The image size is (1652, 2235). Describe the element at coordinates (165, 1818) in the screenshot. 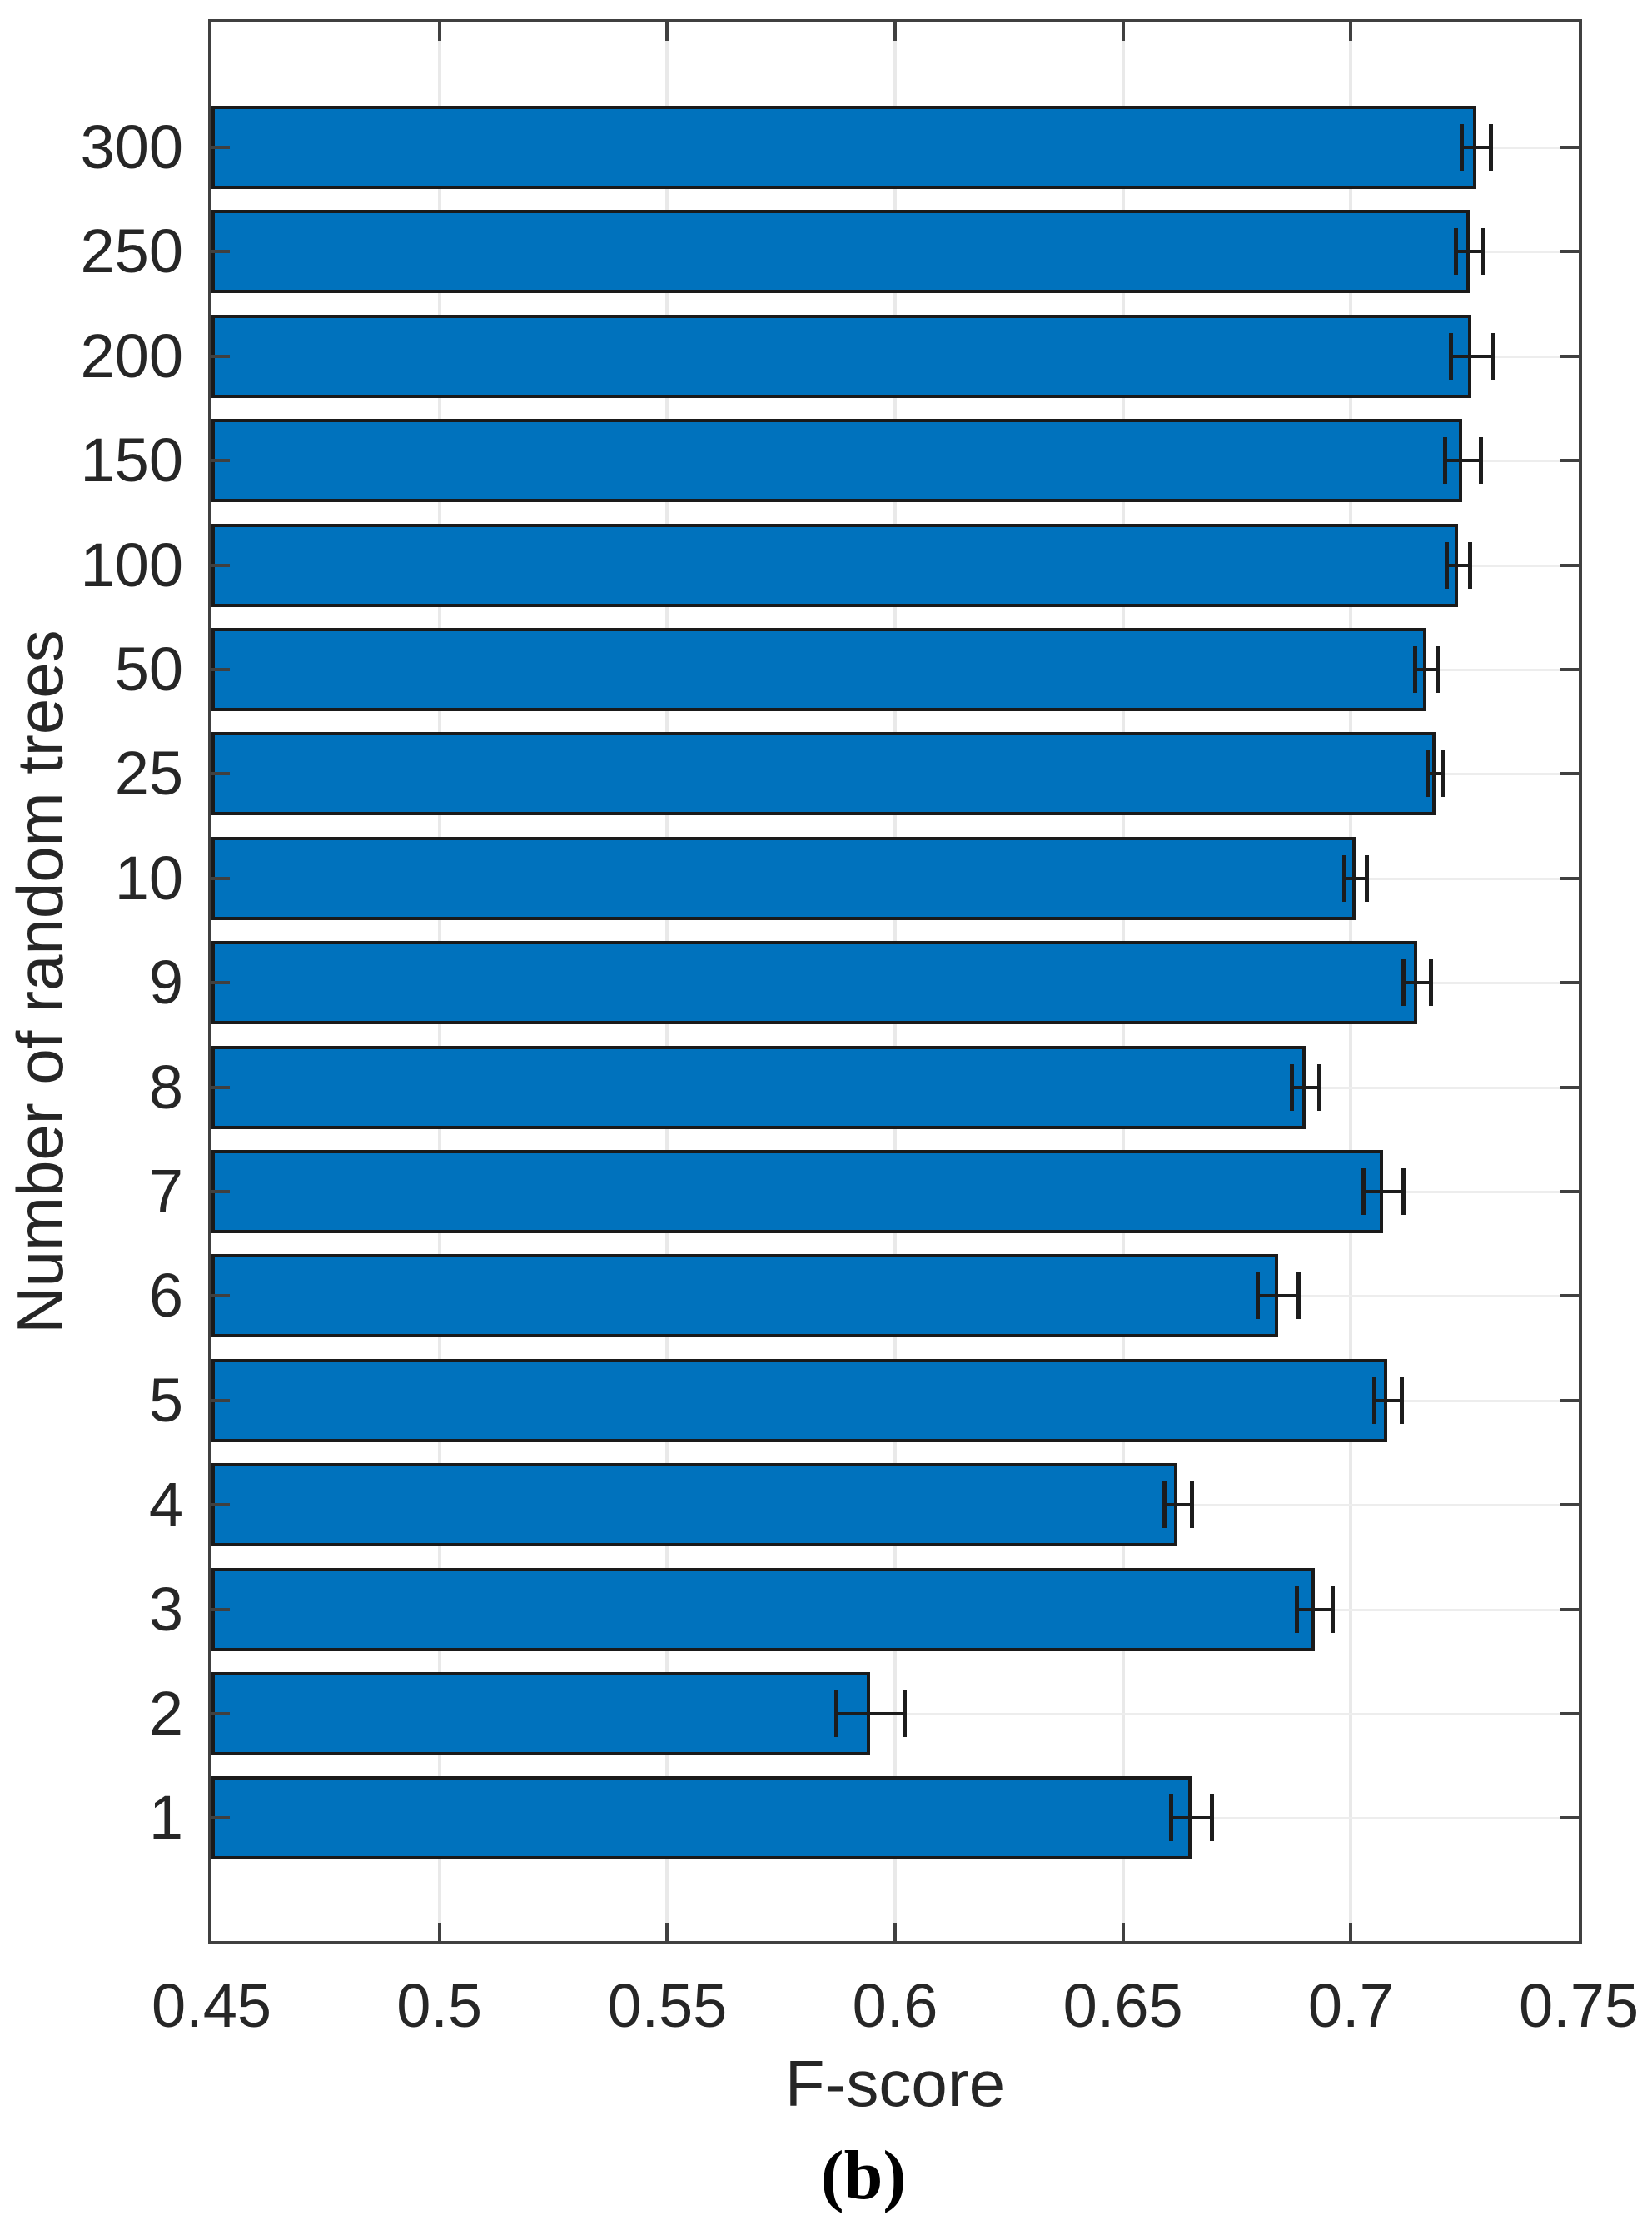

I see `y-tick-label: 1` at that location.